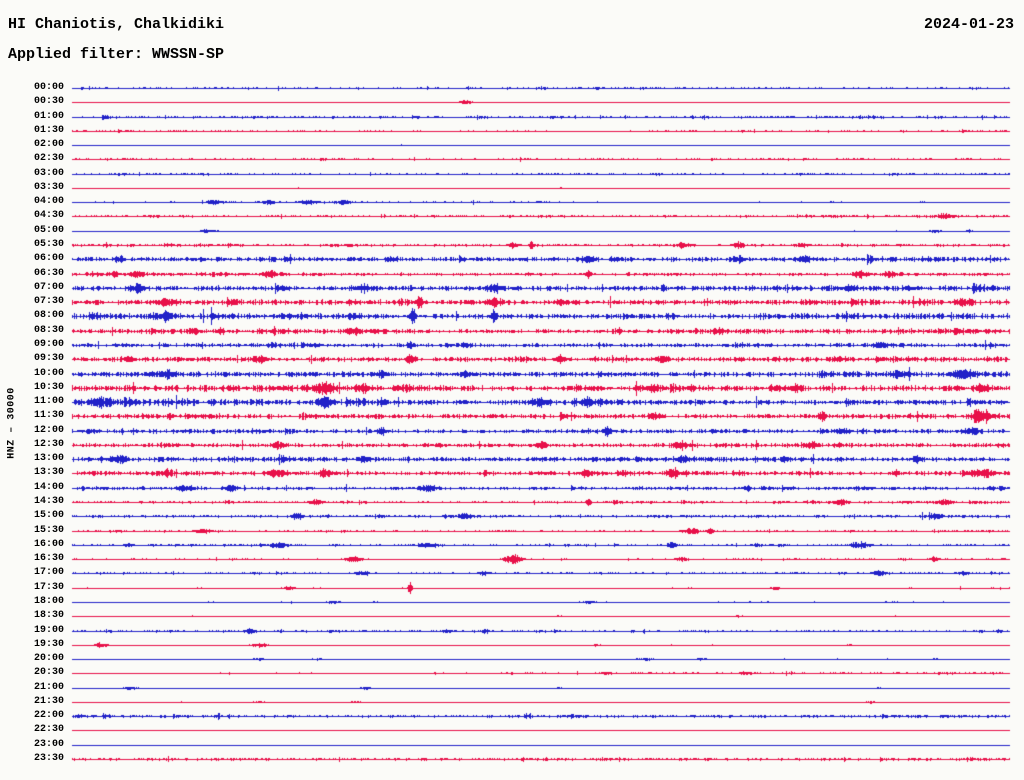  I want to click on time-label: 21:00, so click(48, 687).